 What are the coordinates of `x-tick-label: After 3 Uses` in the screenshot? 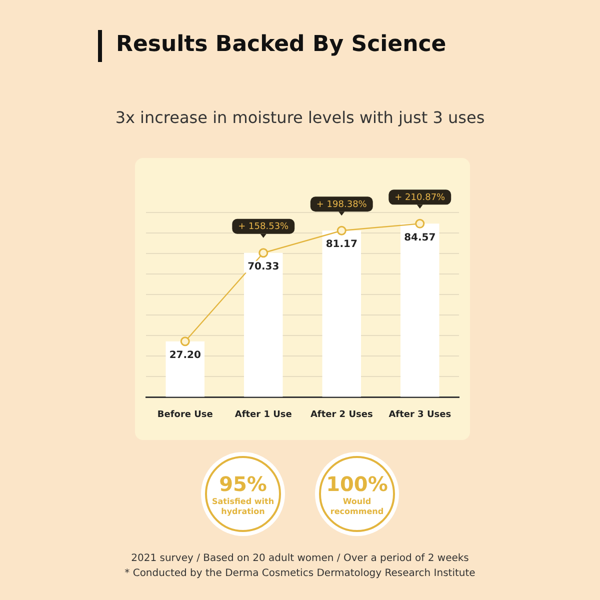 It's located at (420, 415).